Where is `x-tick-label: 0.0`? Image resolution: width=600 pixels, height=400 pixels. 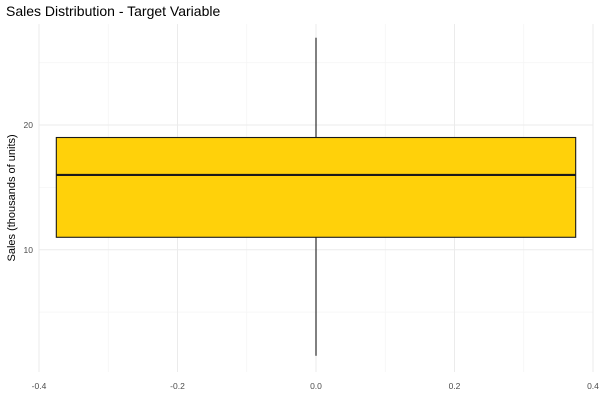
x-tick-label: 0.0 is located at coordinates (316, 386).